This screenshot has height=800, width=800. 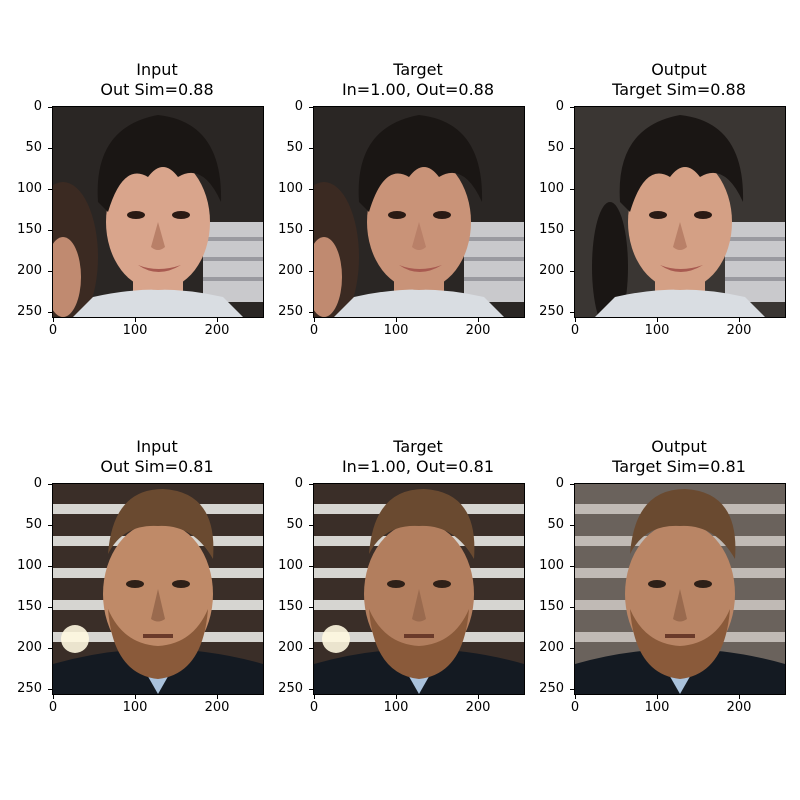 I want to click on face-young-man-dark-hair-target-image, so click(x=419, y=212).